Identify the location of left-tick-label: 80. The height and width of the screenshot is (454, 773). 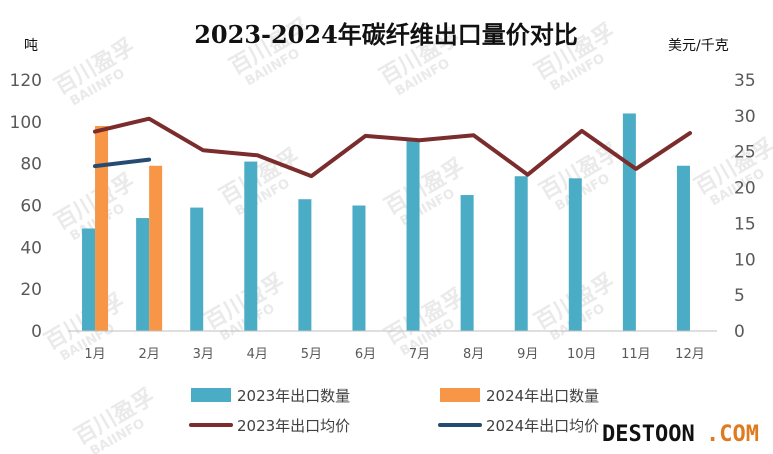
(31, 165).